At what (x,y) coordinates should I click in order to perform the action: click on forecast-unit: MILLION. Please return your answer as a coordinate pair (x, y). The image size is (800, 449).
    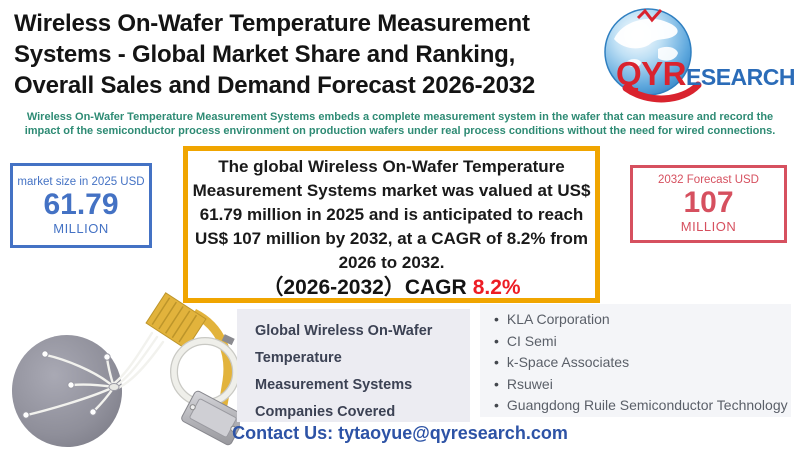
    Looking at the image, I should click on (708, 226).